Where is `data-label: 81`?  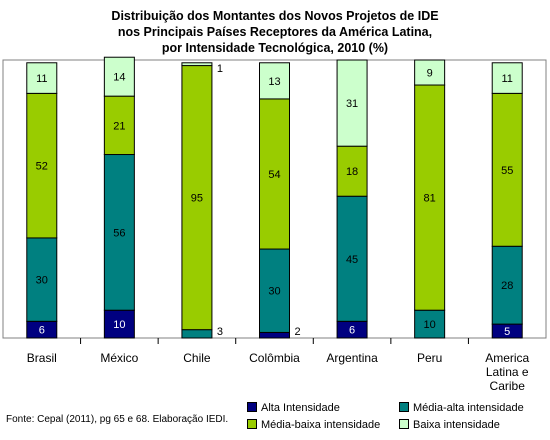 data-label: 81 is located at coordinates (430, 199).